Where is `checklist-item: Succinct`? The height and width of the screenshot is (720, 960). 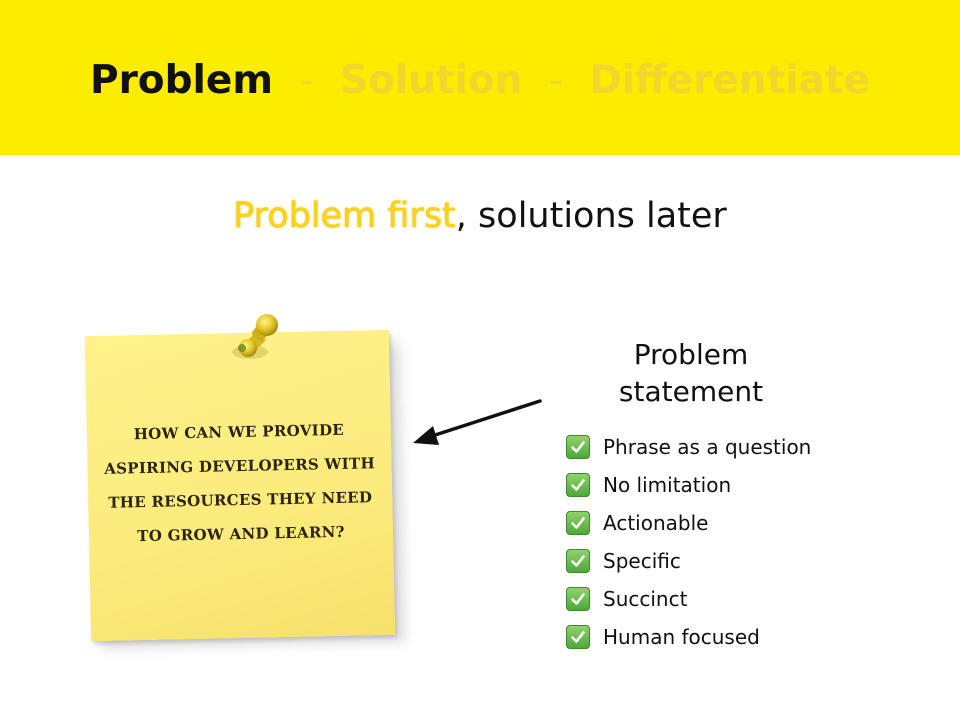 checklist-item: Succinct is located at coordinates (688, 599).